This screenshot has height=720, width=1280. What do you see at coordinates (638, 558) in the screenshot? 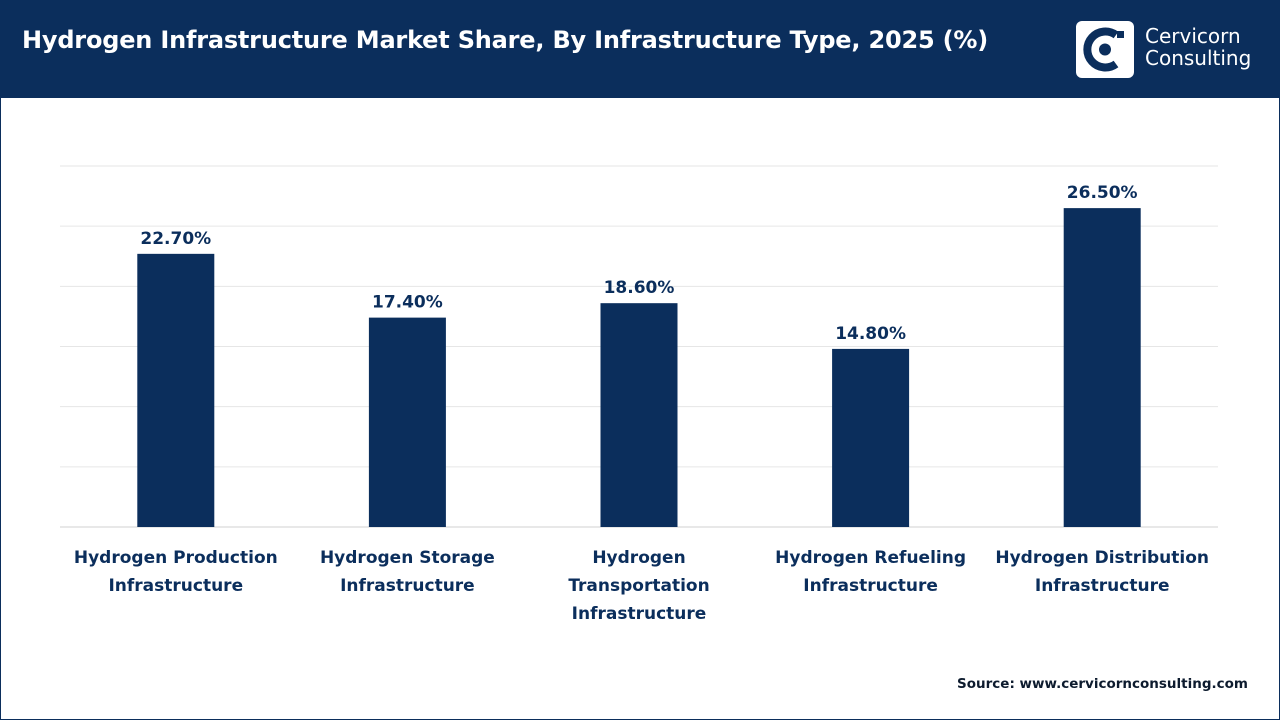
I see `category-label: Hydrogen` at bounding box center [638, 558].